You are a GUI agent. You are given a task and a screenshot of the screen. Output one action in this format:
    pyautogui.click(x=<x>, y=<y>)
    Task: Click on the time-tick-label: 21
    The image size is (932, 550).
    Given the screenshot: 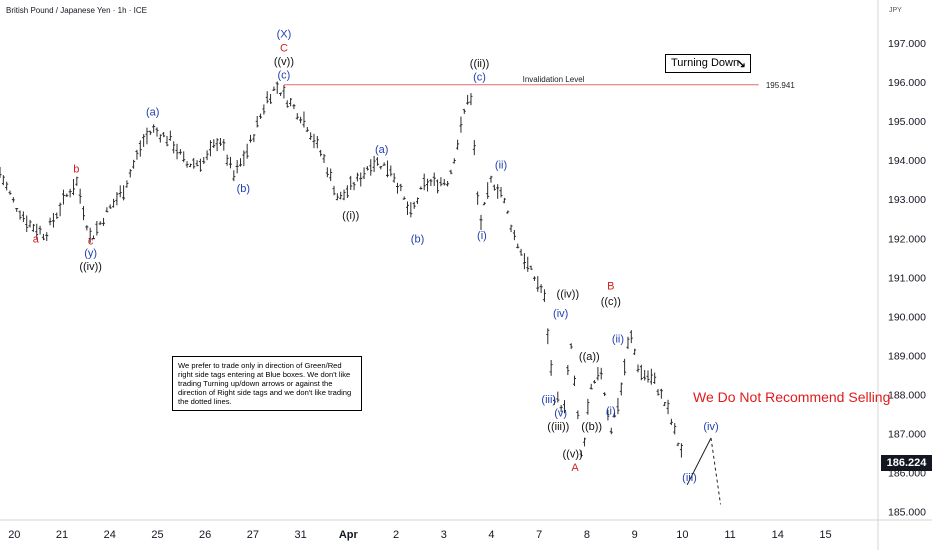 What is the action you would take?
    pyautogui.click(x=62, y=535)
    